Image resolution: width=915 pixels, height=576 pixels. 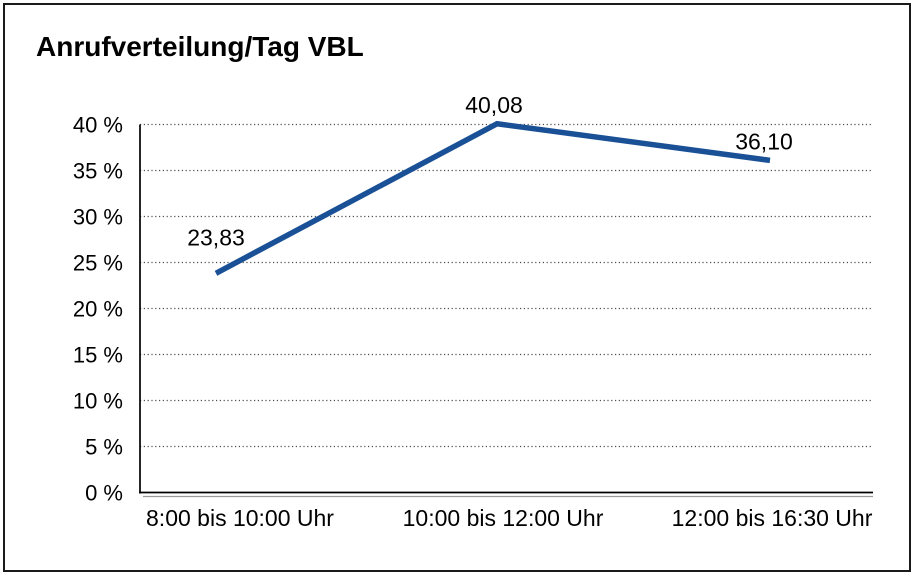 I want to click on x-axis-category-label: 8:00 bis 10:00 Uhr, so click(x=240, y=518).